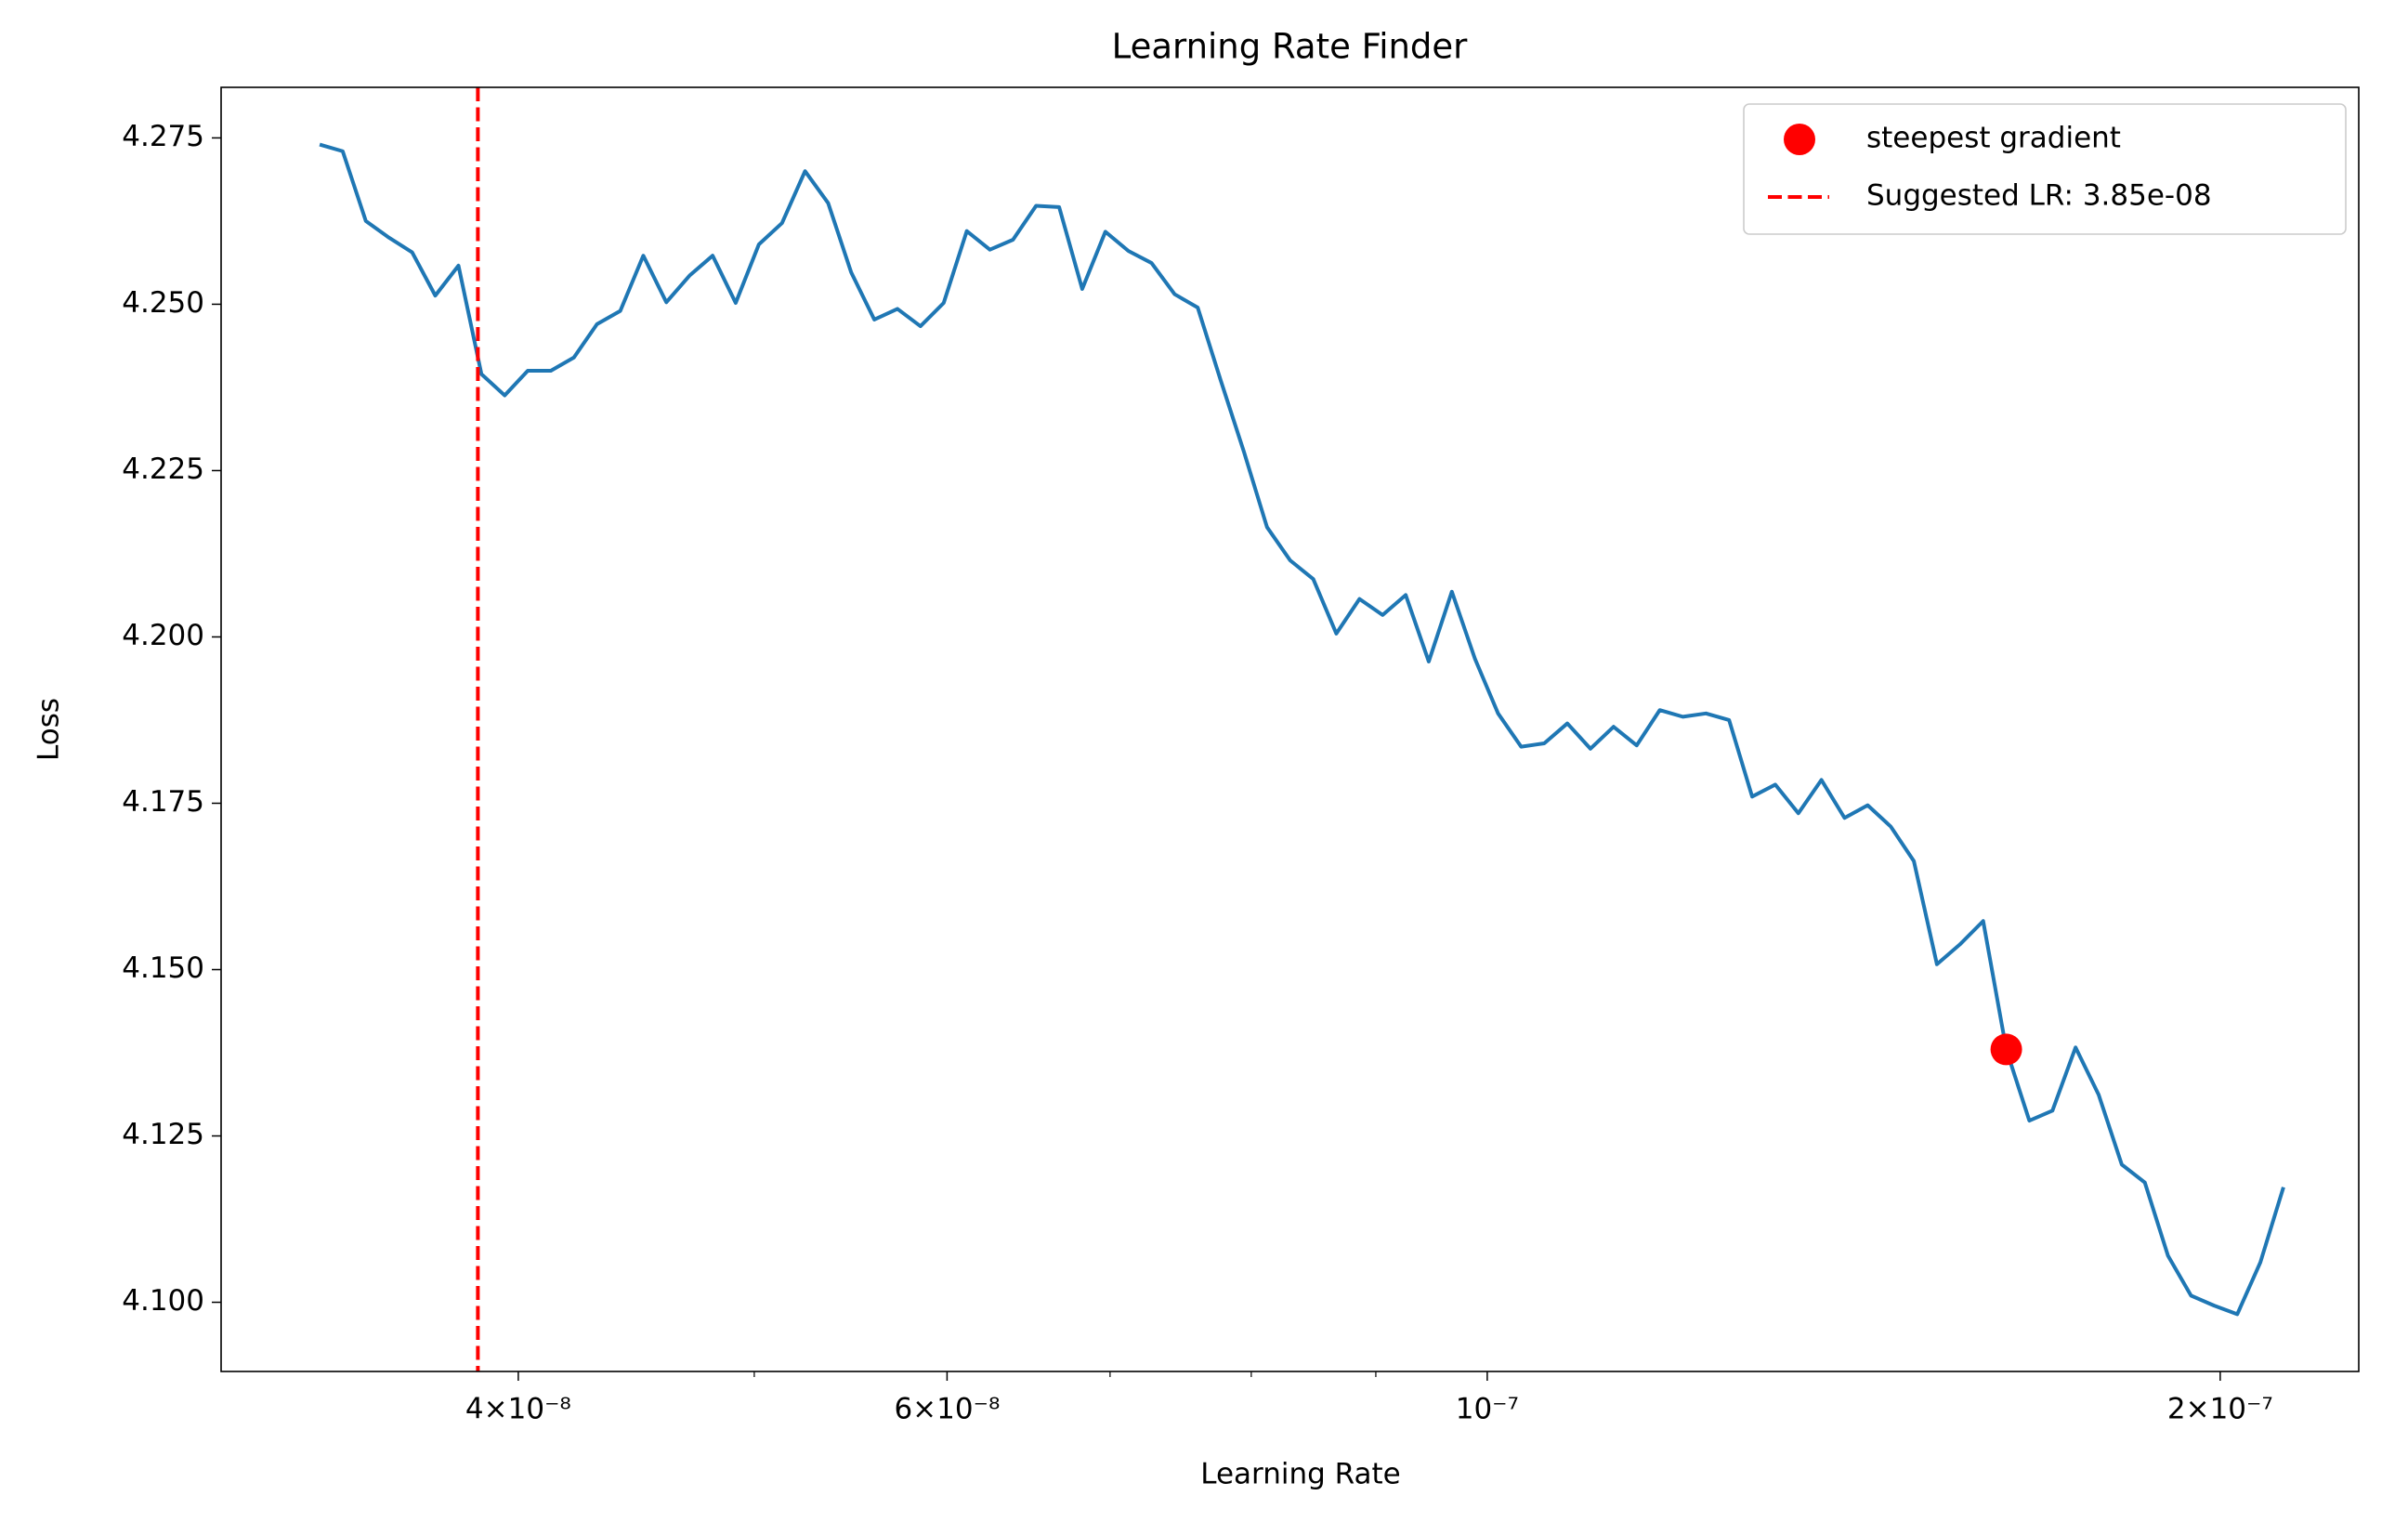 The image size is (2408, 1522). Describe the element at coordinates (163, 1301) in the screenshot. I see `y-tick-label: 4.100` at that location.